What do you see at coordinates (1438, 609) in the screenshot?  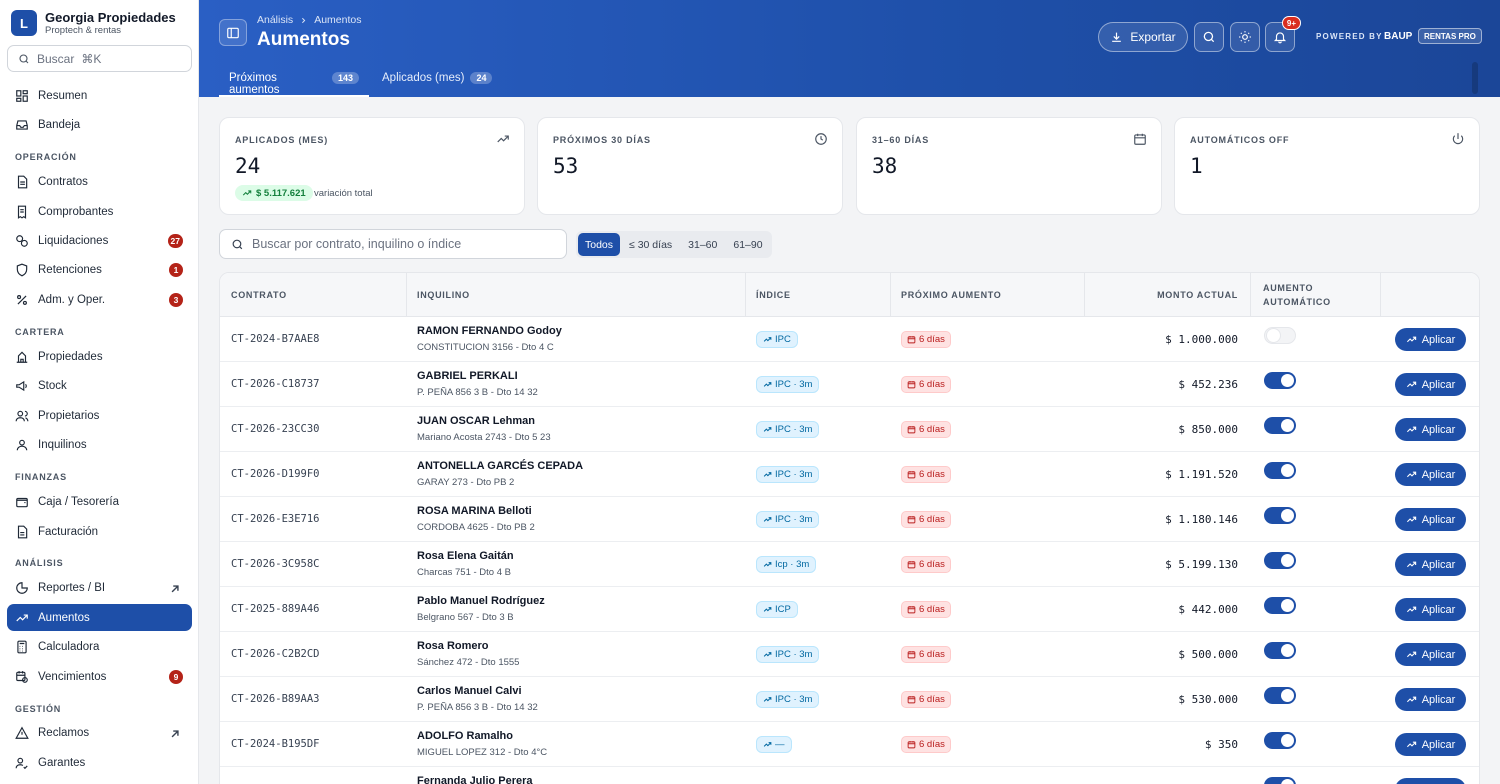 I see `apply-label: Aplicar` at bounding box center [1438, 609].